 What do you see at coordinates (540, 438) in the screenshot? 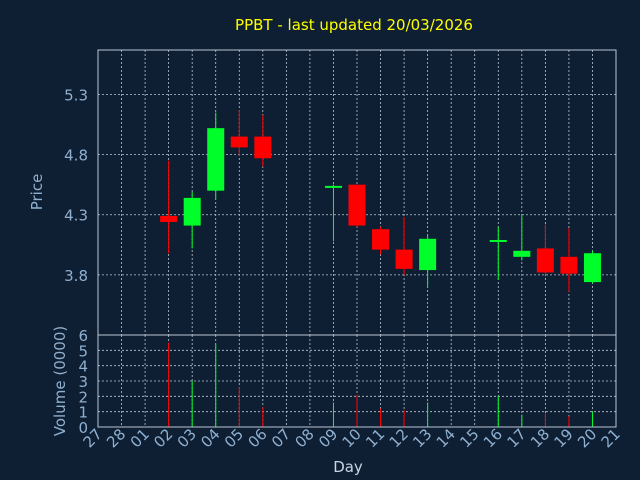
I see `day-tick-label: 18` at bounding box center [540, 438].